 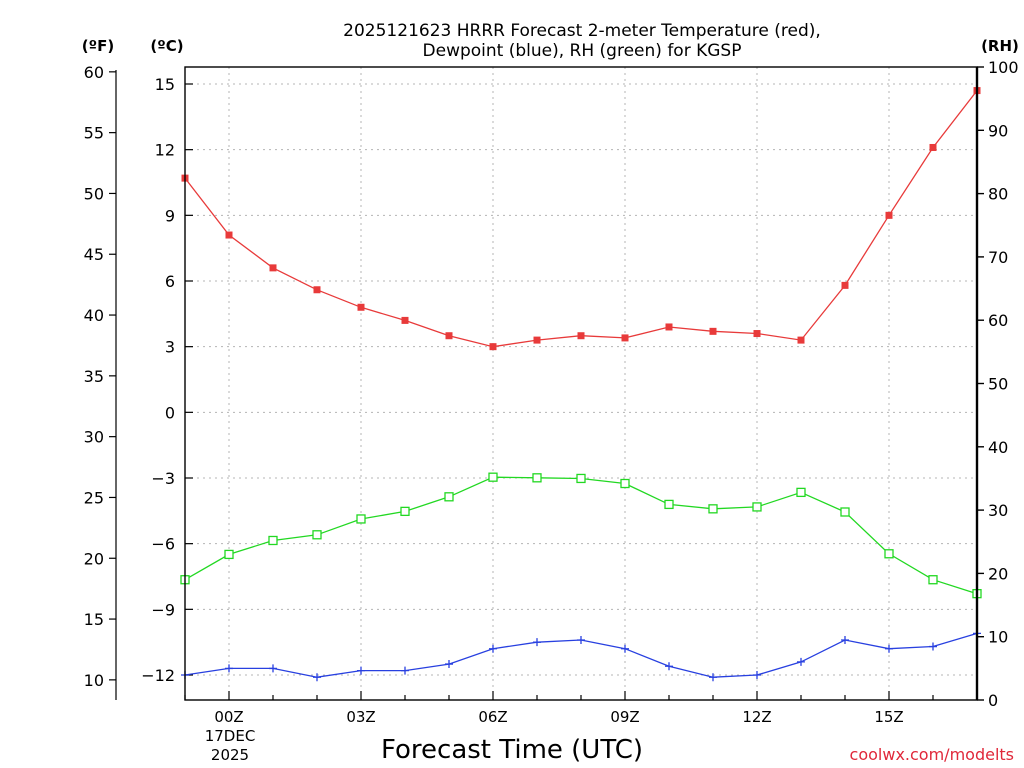 What do you see at coordinates (94, 558) in the screenshot?
I see `f-tick-label: 20` at bounding box center [94, 558].